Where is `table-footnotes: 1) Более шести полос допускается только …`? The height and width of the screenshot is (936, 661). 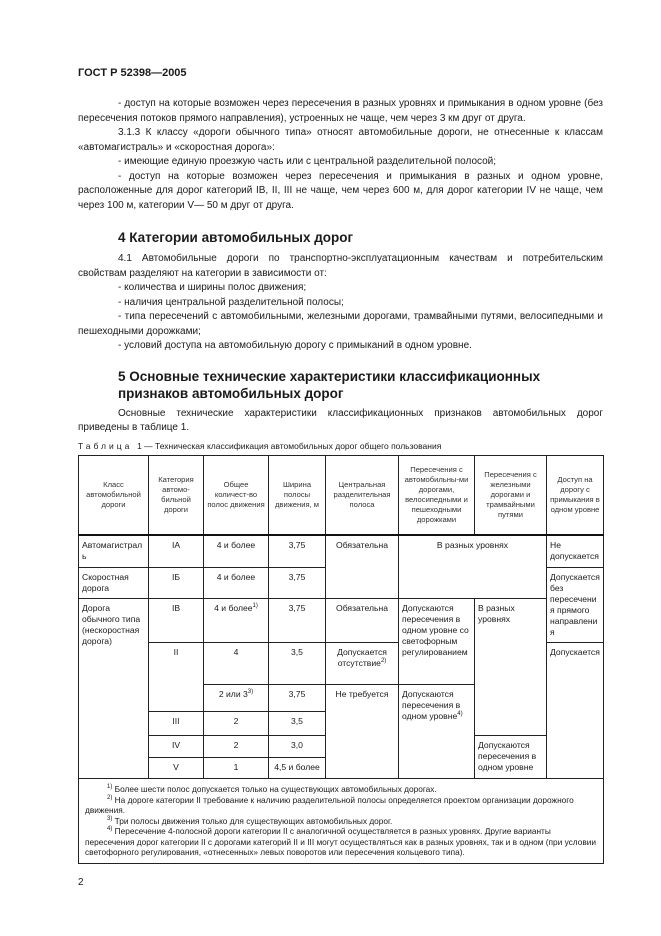 table-footnotes: 1) Более шести полос допускается только … is located at coordinates (341, 821).